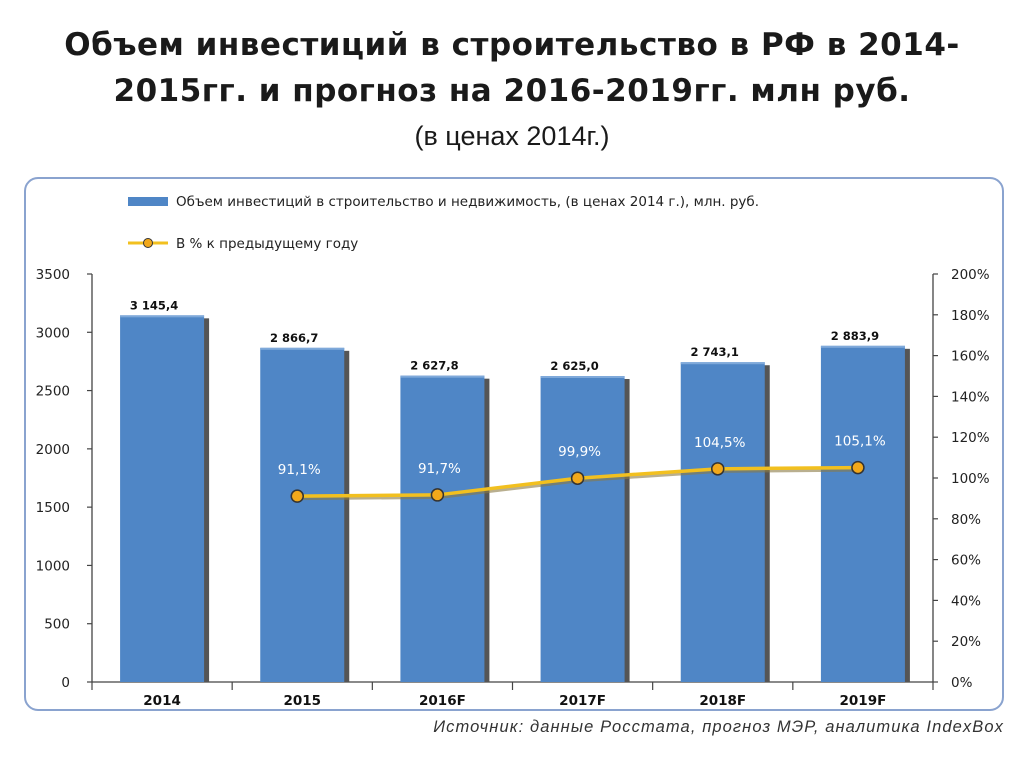  I want to click on y-left-tick-label: 1000, so click(53, 566).